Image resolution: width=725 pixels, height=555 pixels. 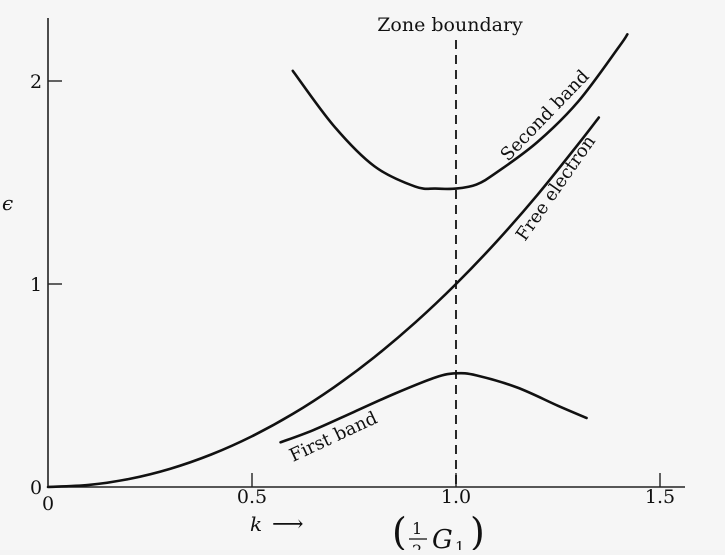 I want to click on x-origin-label: 0, so click(x=48, y=504).